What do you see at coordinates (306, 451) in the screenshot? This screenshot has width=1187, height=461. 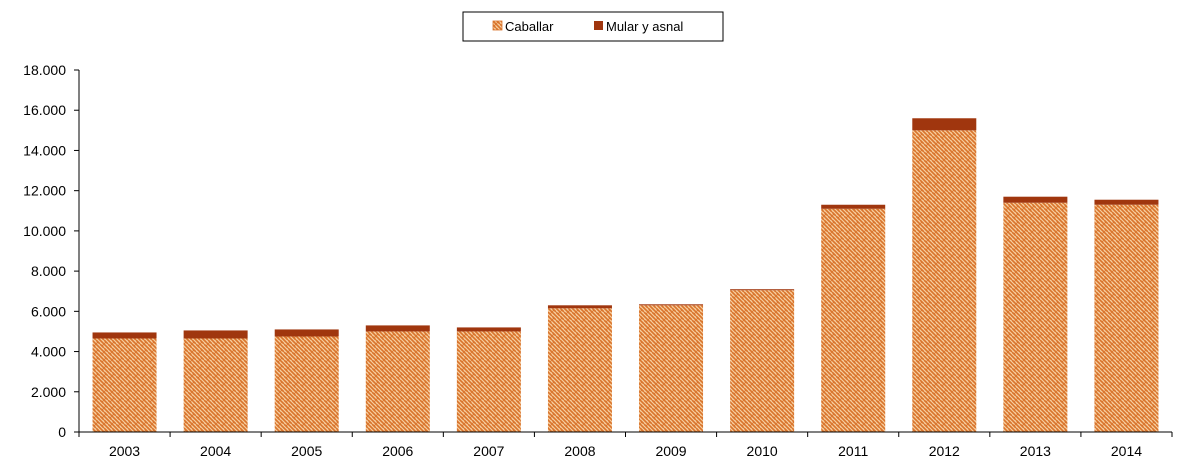 I see `x-tick-label: 2005` at bounding box center [306, 451].